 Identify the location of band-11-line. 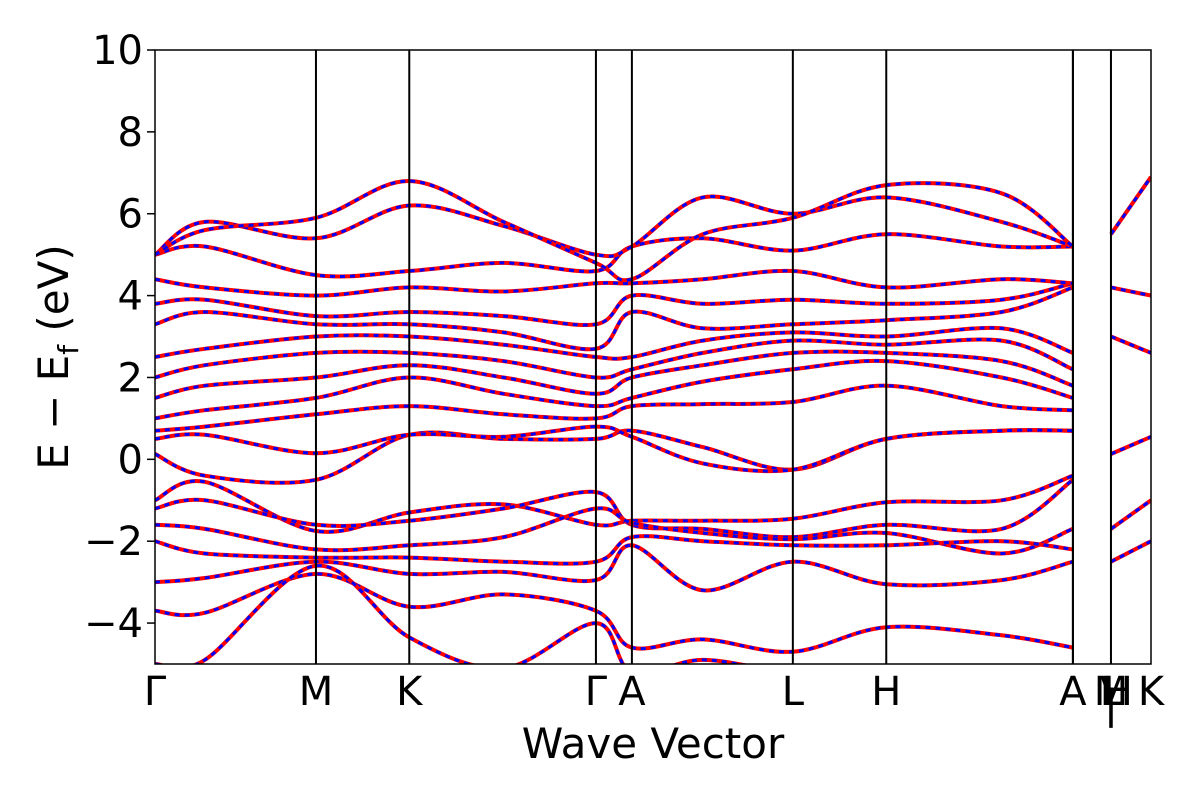
(614, 374).